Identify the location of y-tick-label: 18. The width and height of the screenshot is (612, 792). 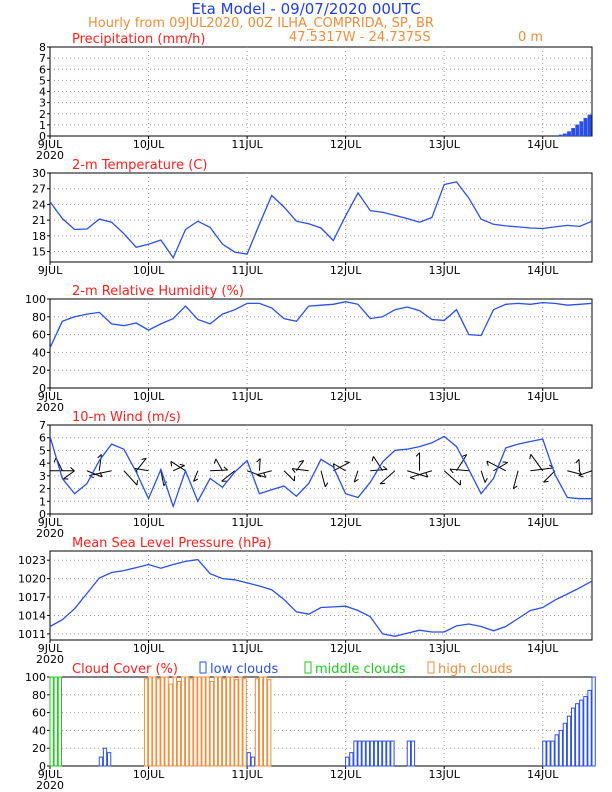
(39, 236).